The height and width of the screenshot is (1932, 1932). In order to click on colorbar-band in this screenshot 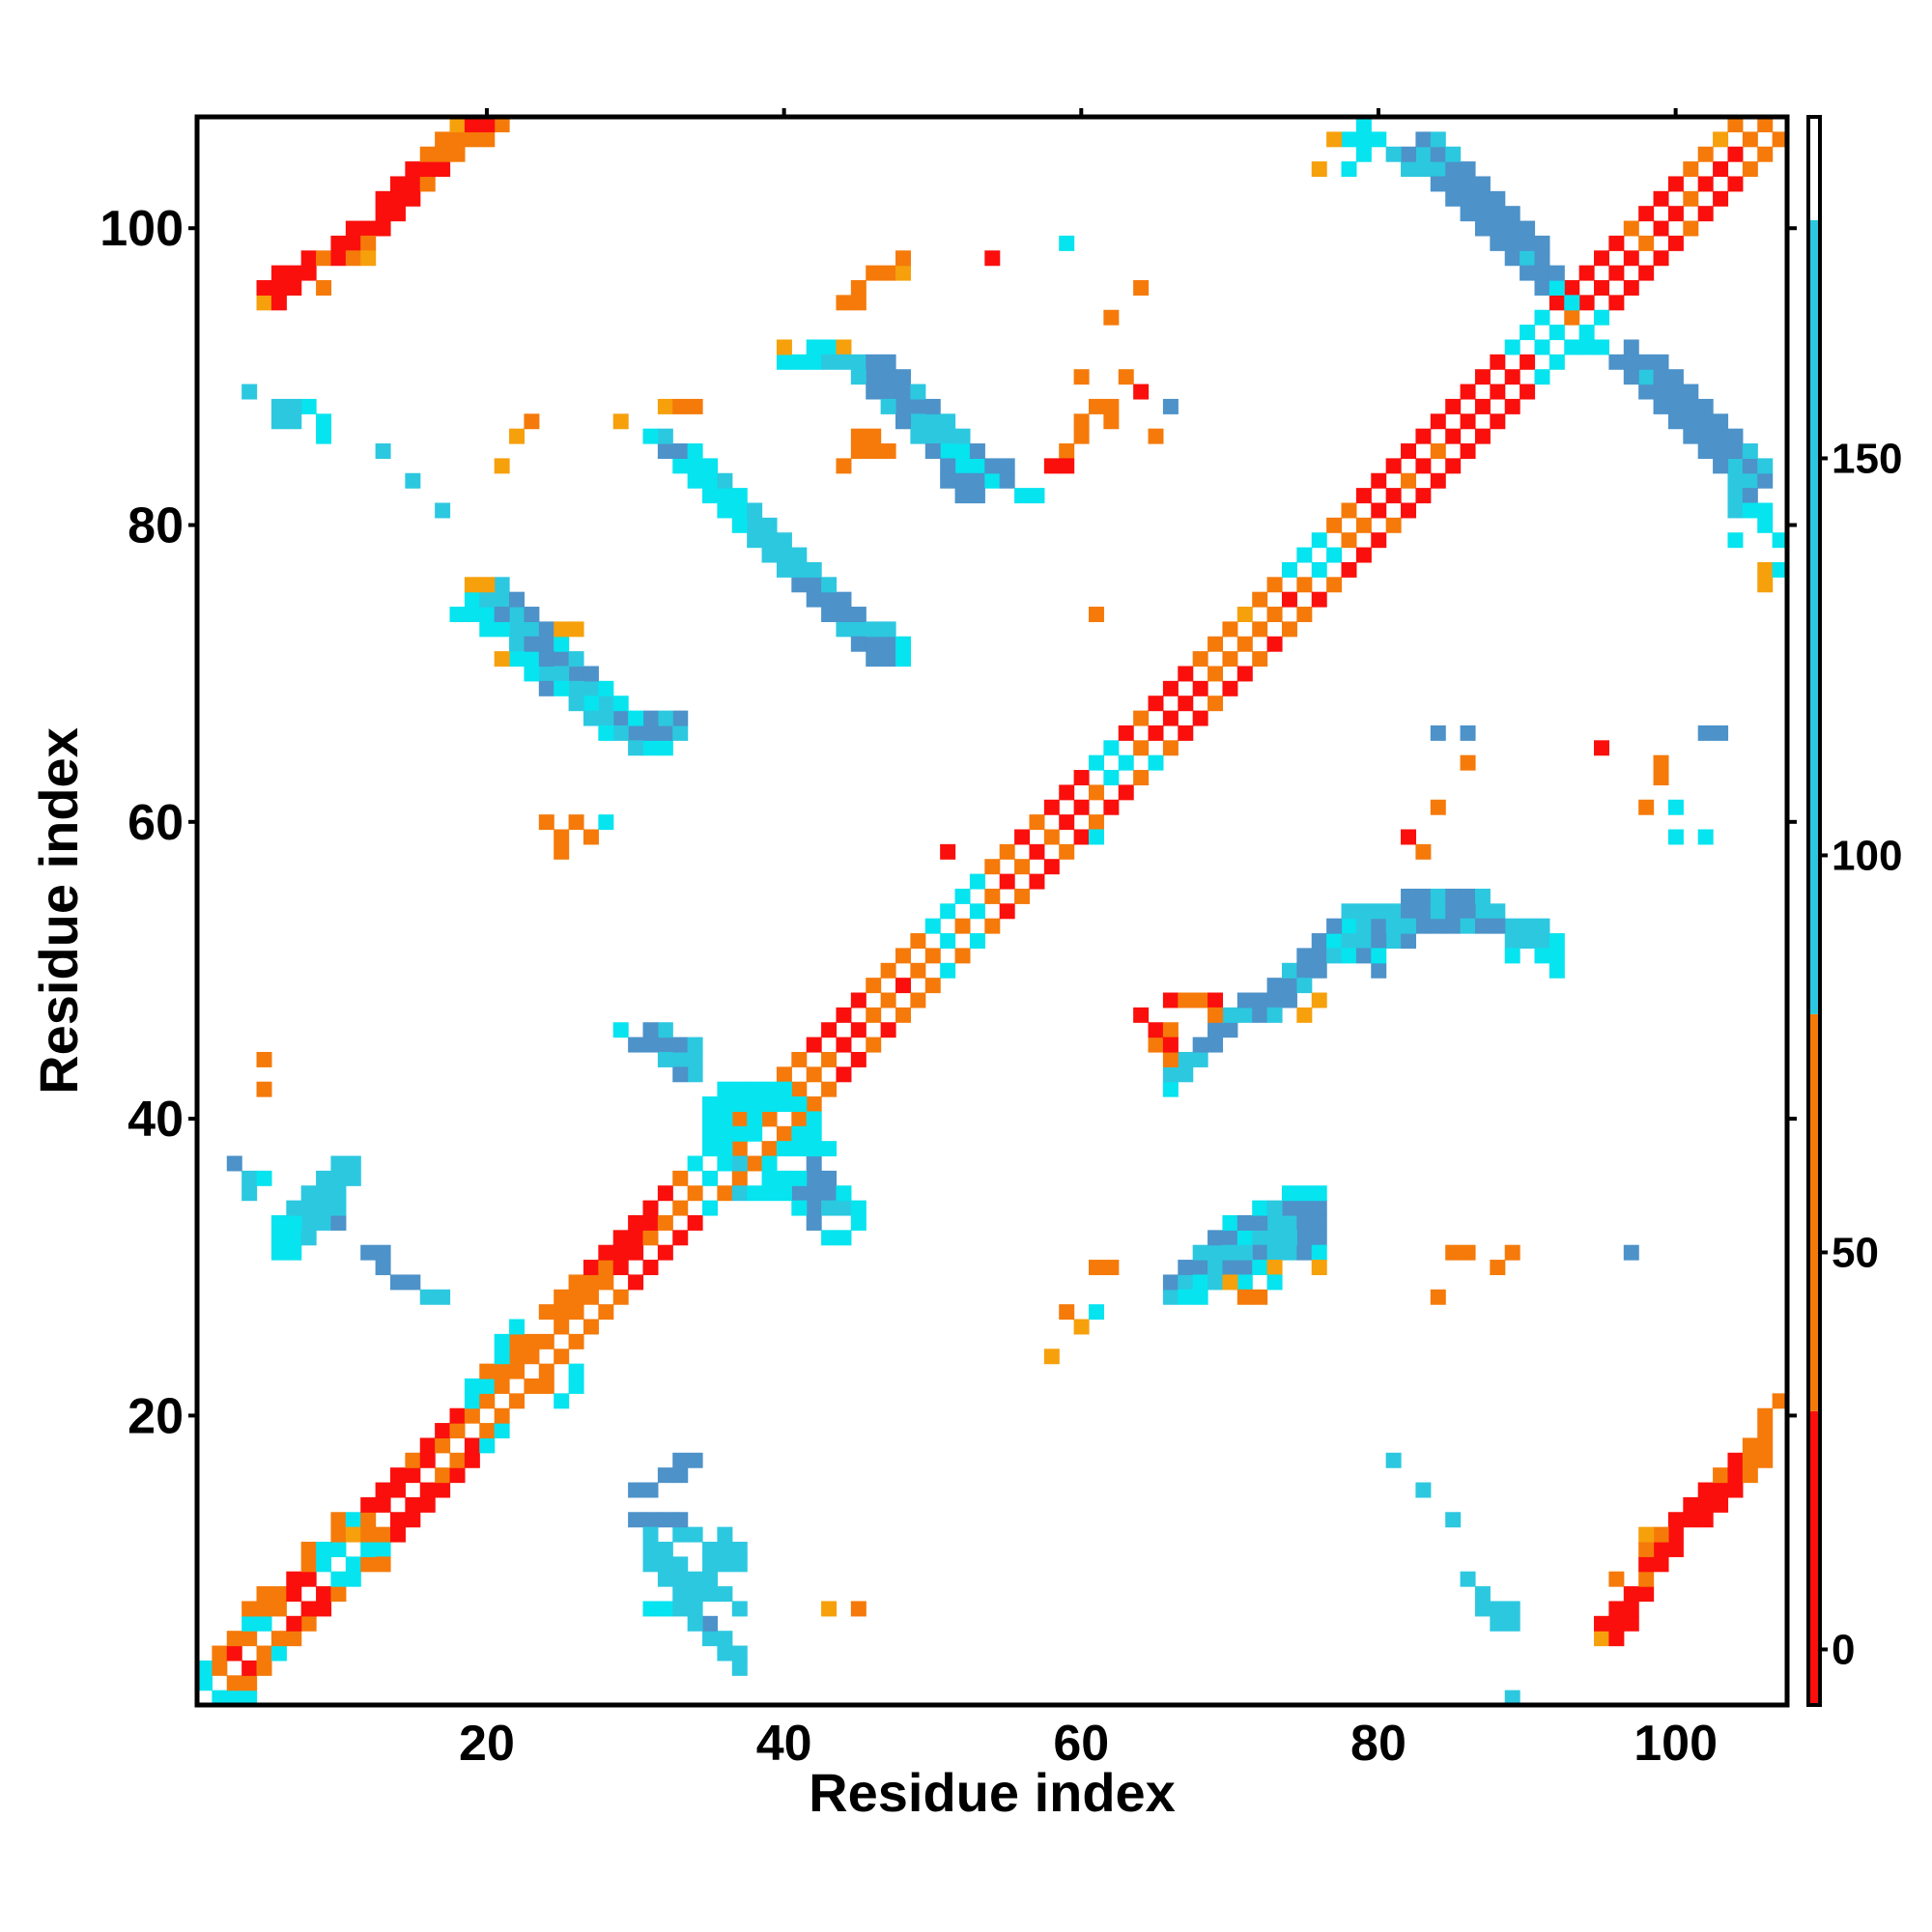, I will do `click(1814, 1212)`.